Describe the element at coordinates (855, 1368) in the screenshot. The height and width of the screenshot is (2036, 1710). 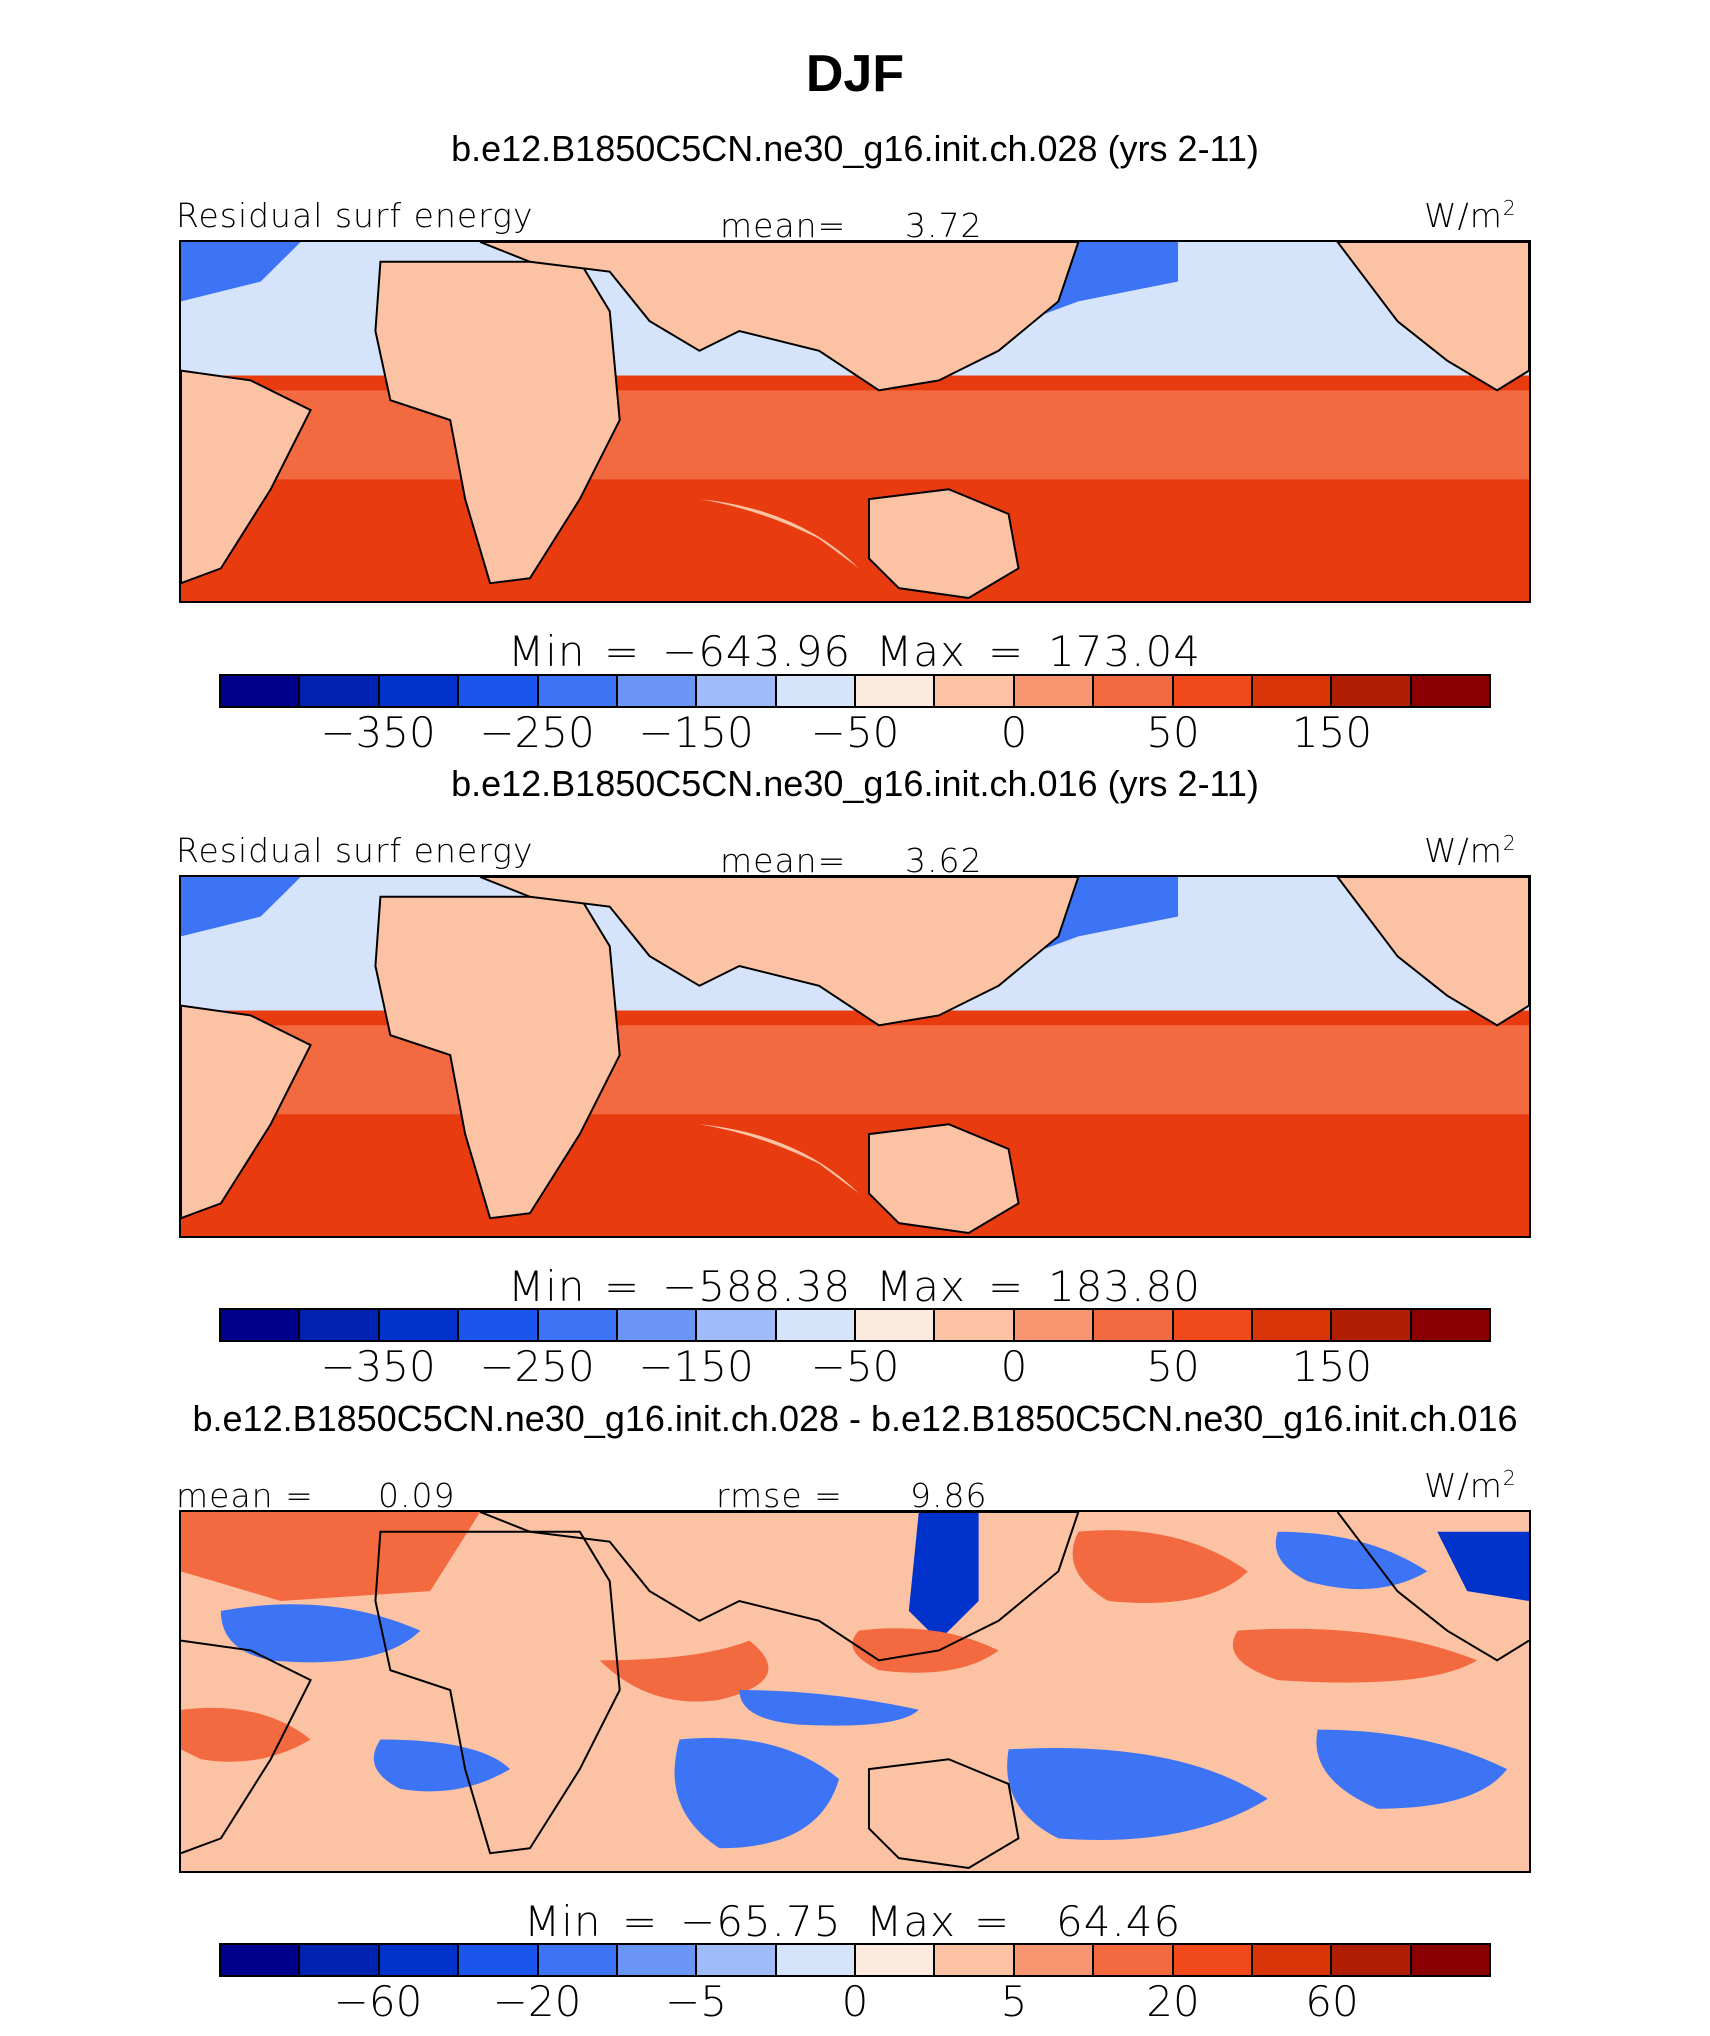
I see `panel2-colorbar-ticks: −350 −250 −150 −50 0 50 150` at that location.